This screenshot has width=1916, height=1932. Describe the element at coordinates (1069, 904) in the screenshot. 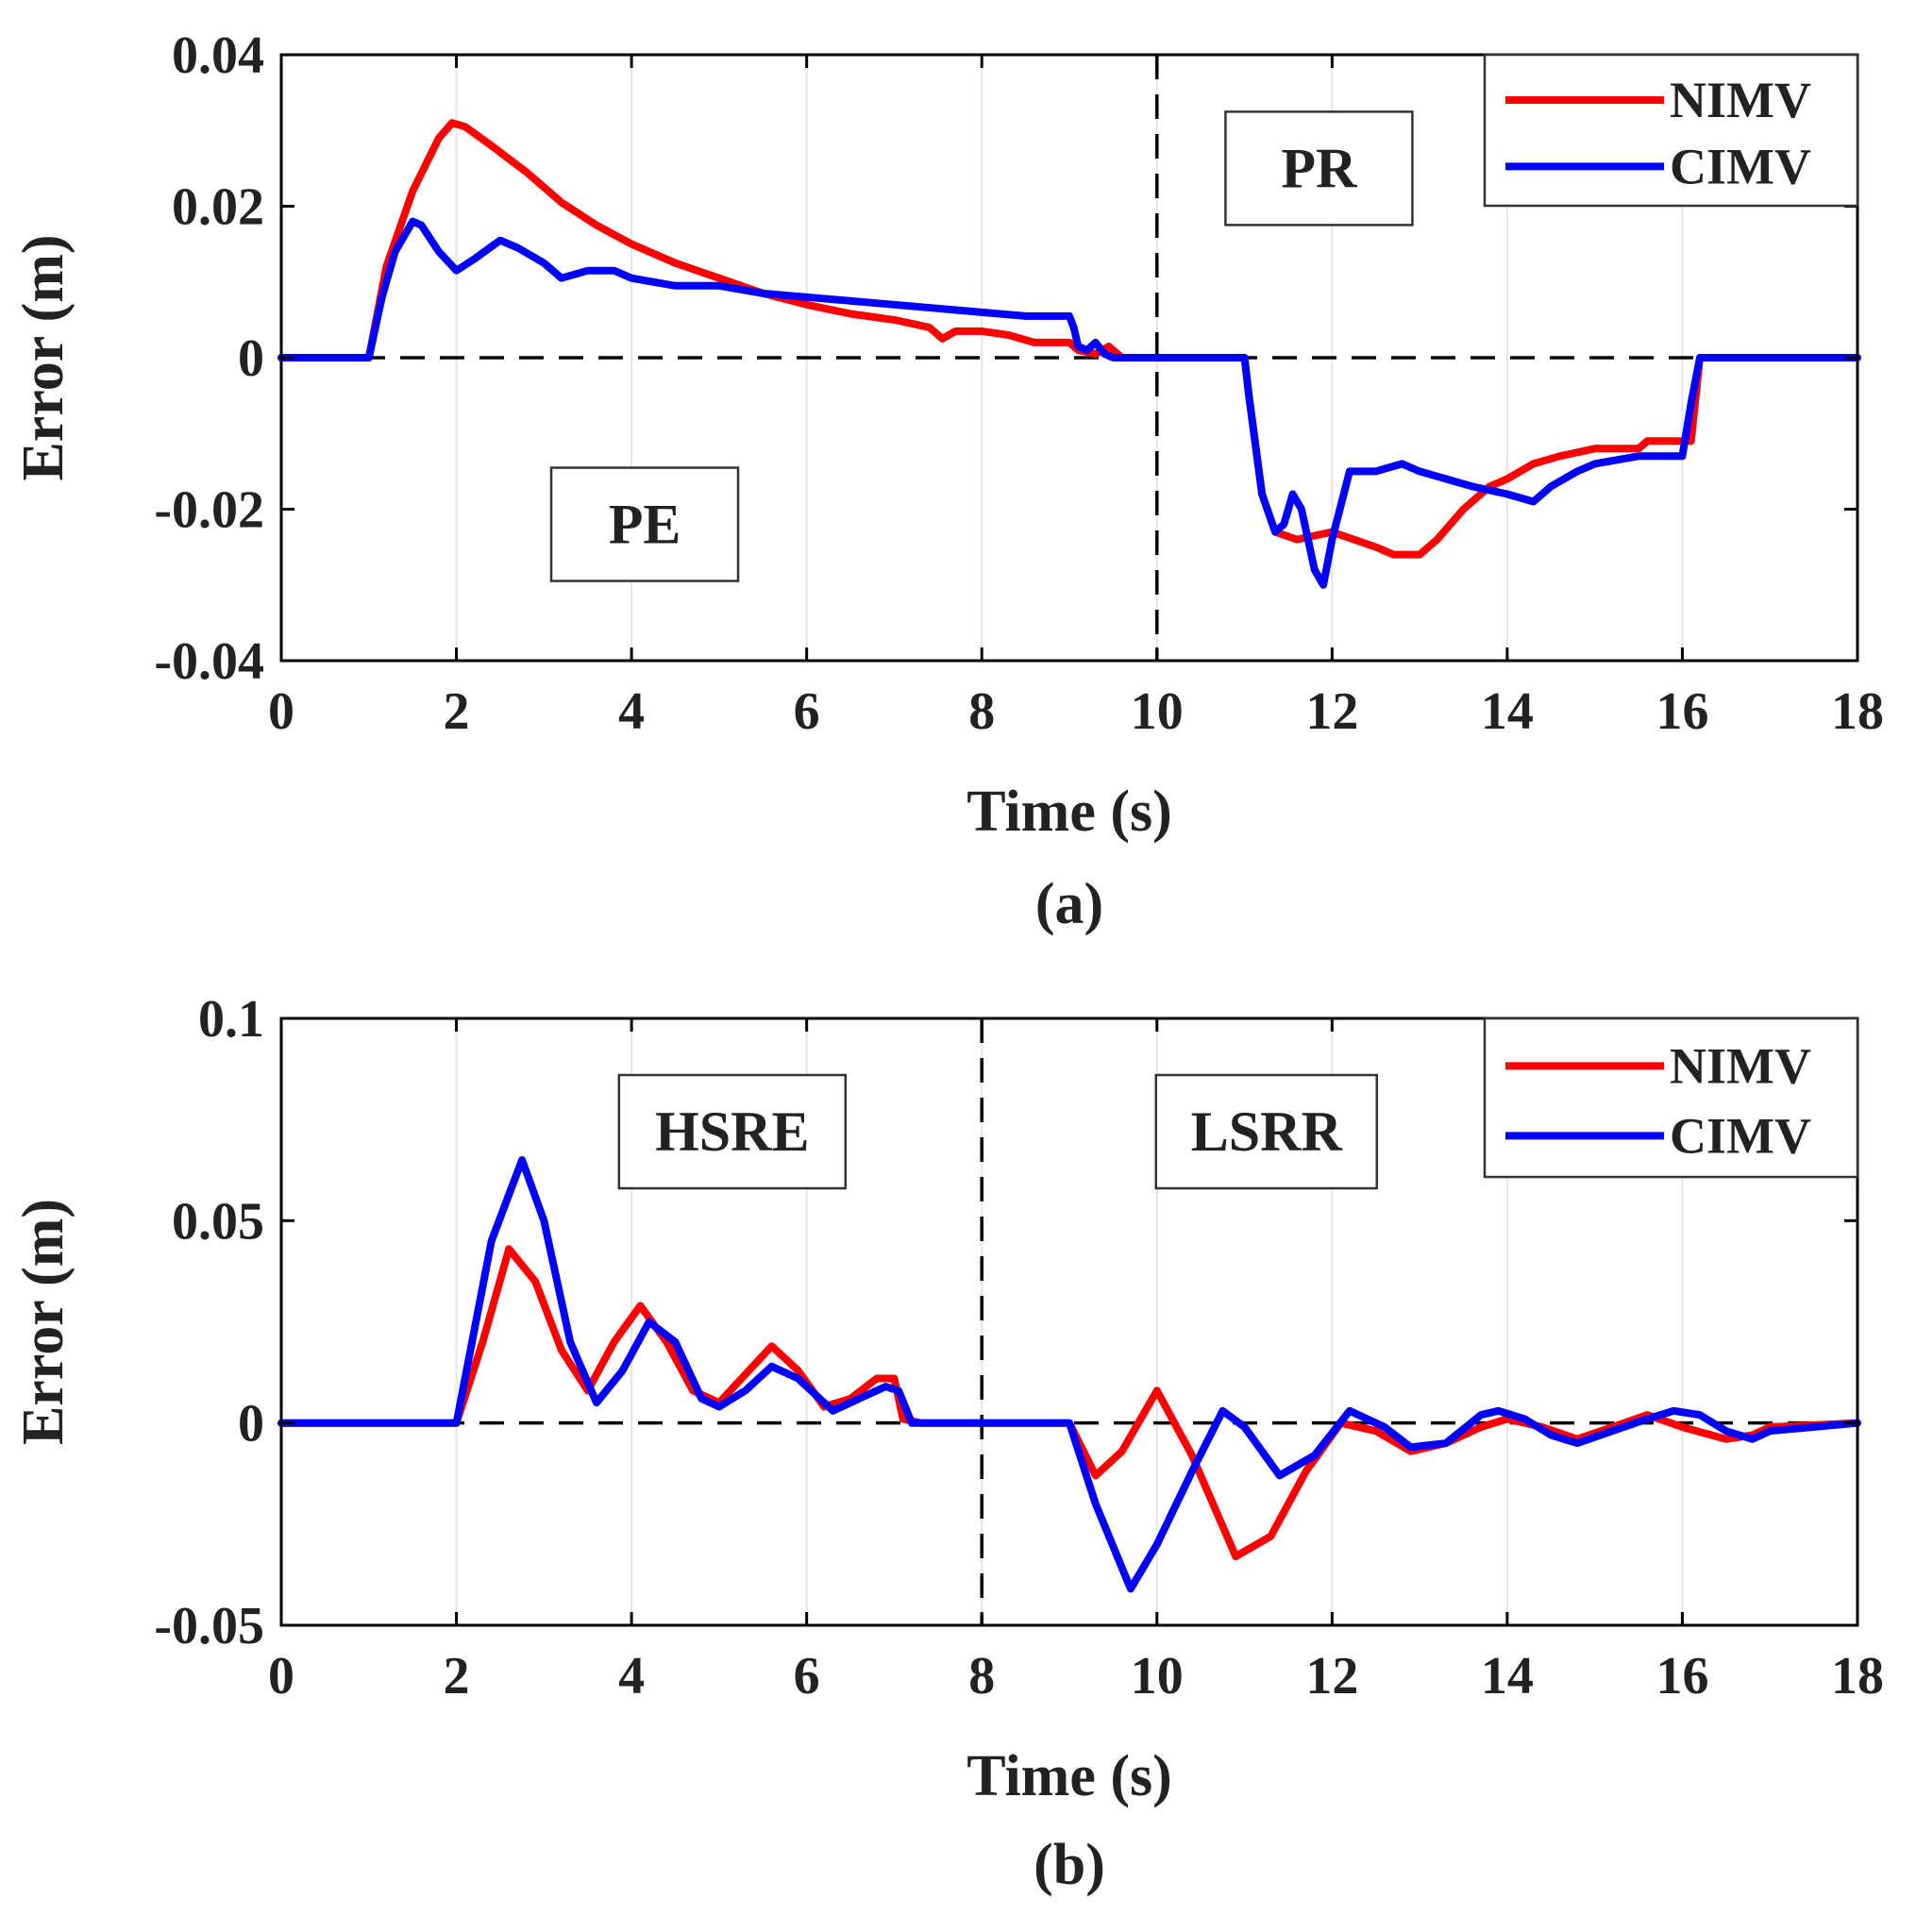

I see `subfigure-caption: (a)` at that location.